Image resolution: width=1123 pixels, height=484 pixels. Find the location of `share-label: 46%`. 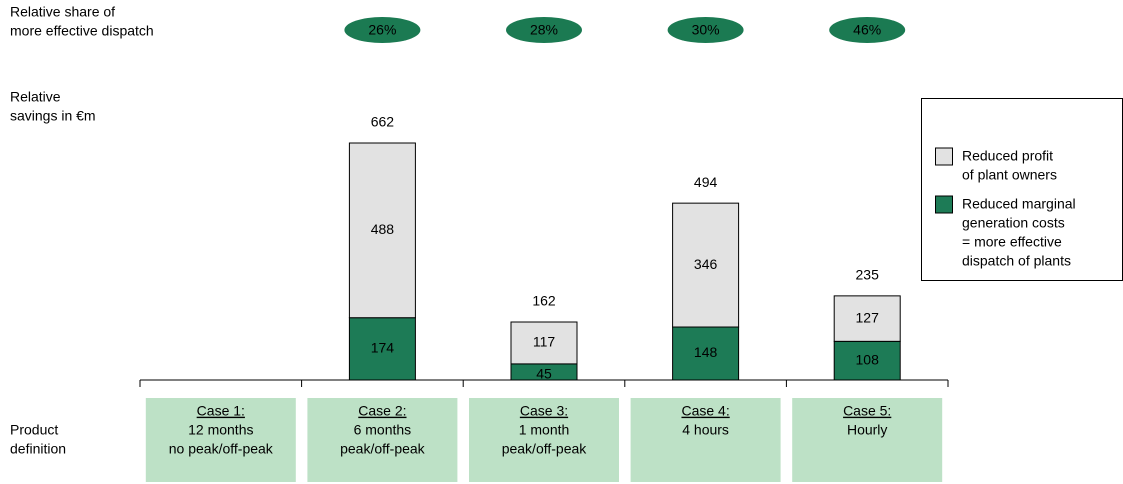

share-label: 46% is located at coordinates (867, 30).